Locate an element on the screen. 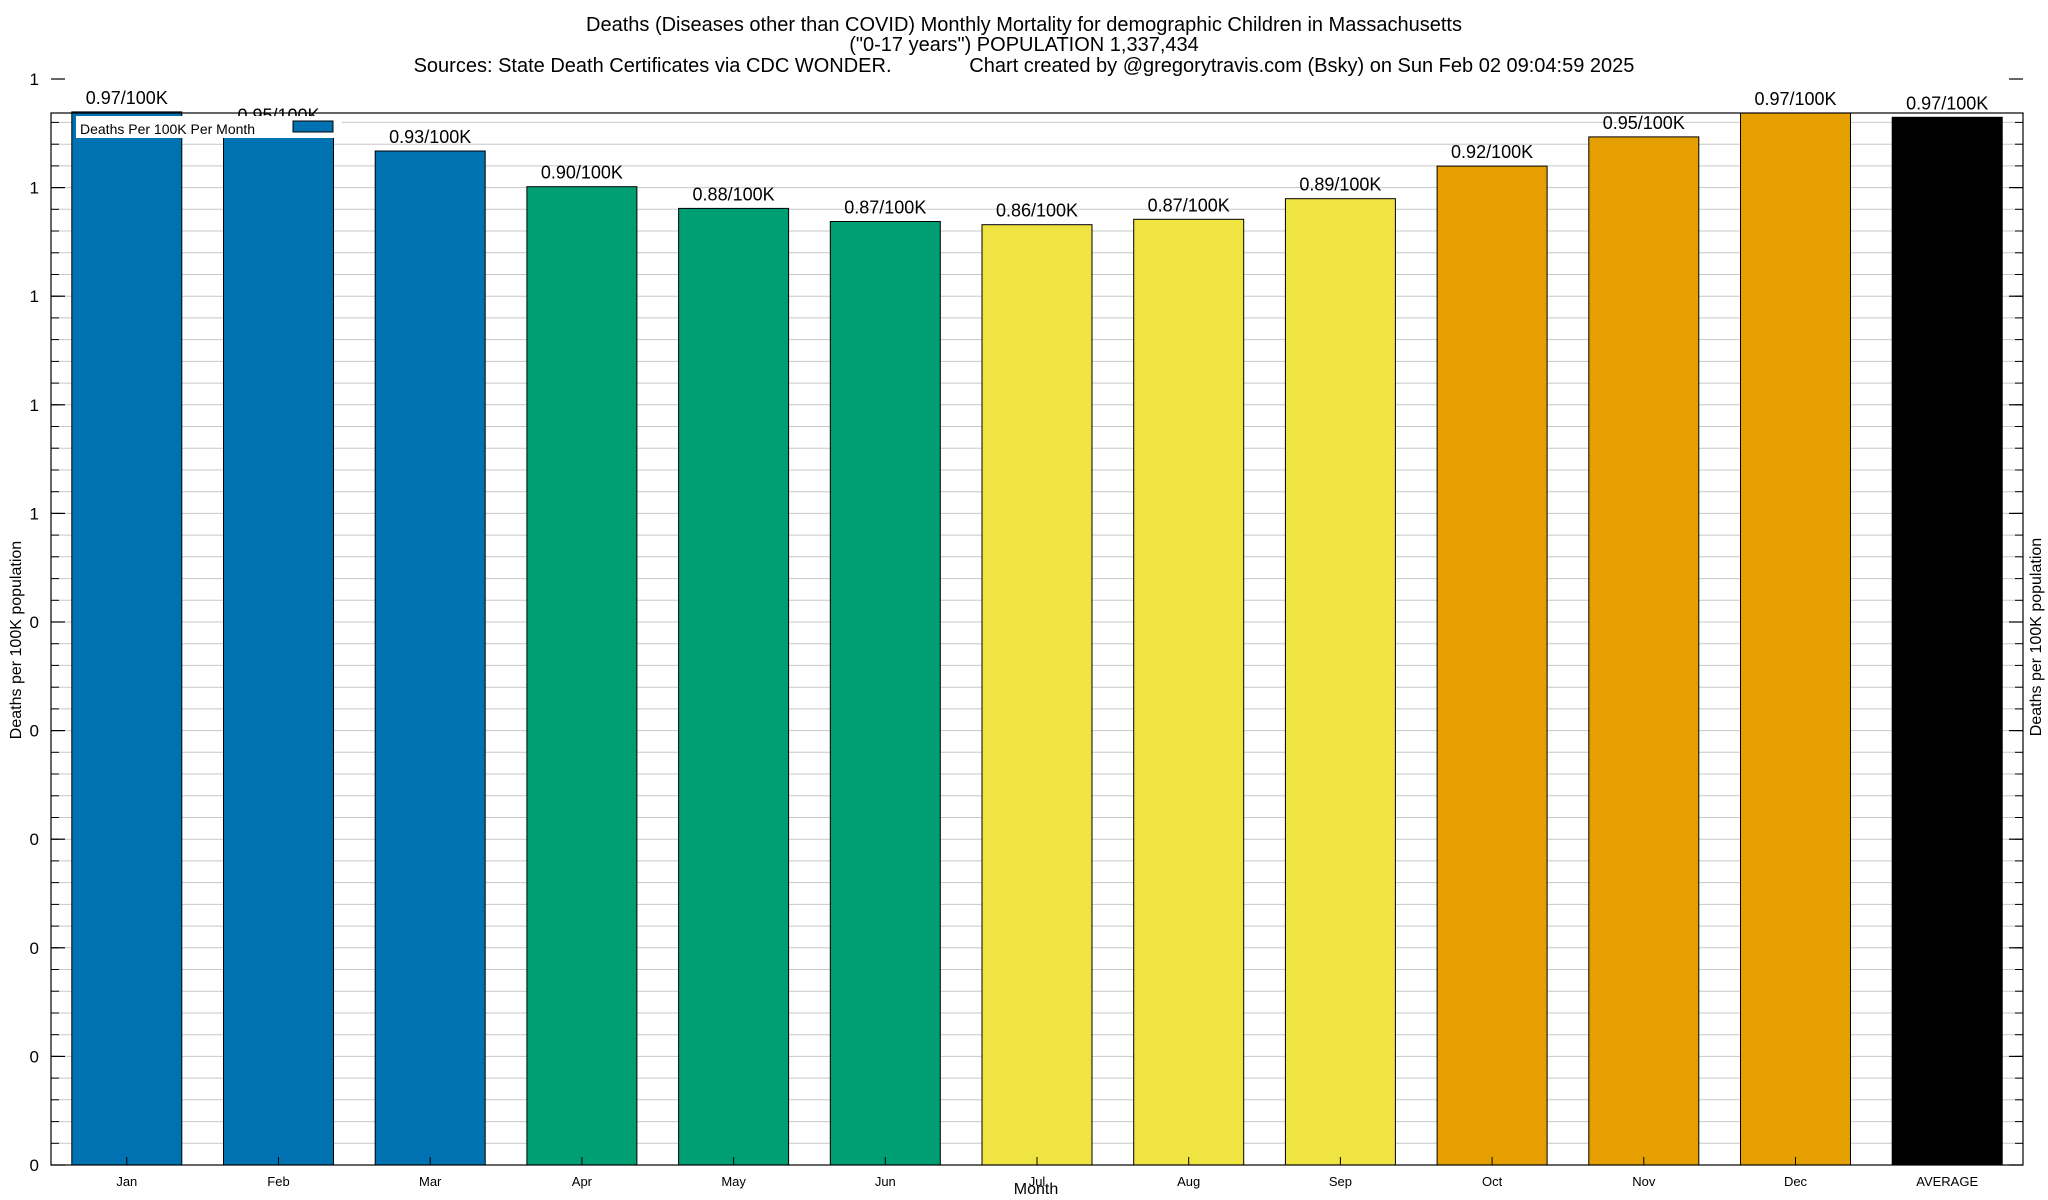 The image size is (2048, 1200). bar-average is located at coordinates (1947, 641).